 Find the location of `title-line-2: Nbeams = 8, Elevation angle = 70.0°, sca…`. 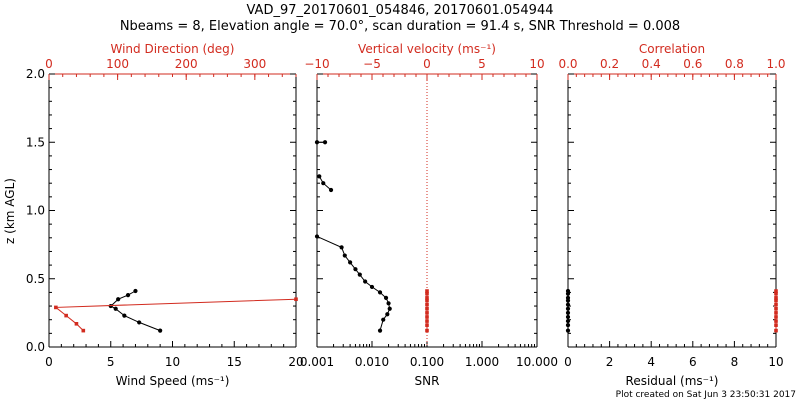

title-line-2: Nbeams = 8, Elevation angle = 70.0°, sca… is located at coordinates (400, 26).